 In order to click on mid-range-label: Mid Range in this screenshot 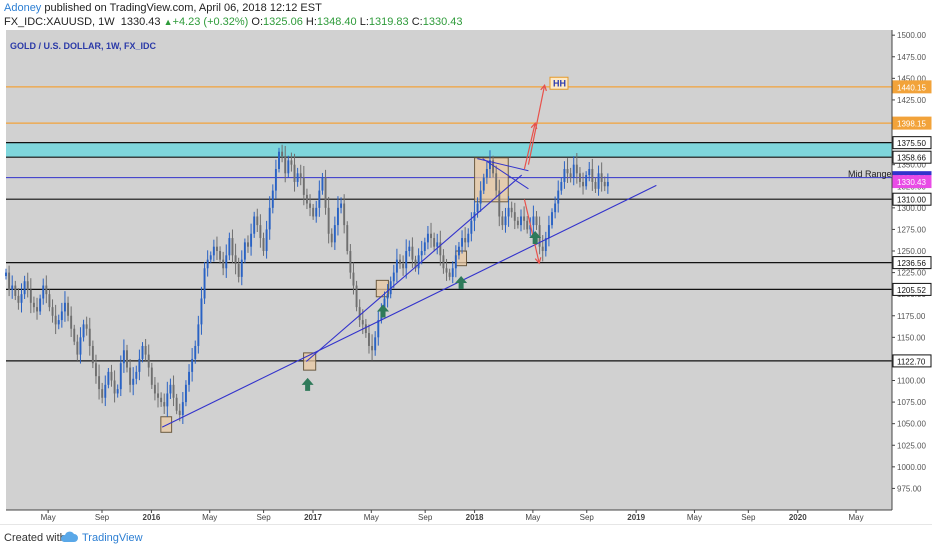, I will do `click(870, 174)`.